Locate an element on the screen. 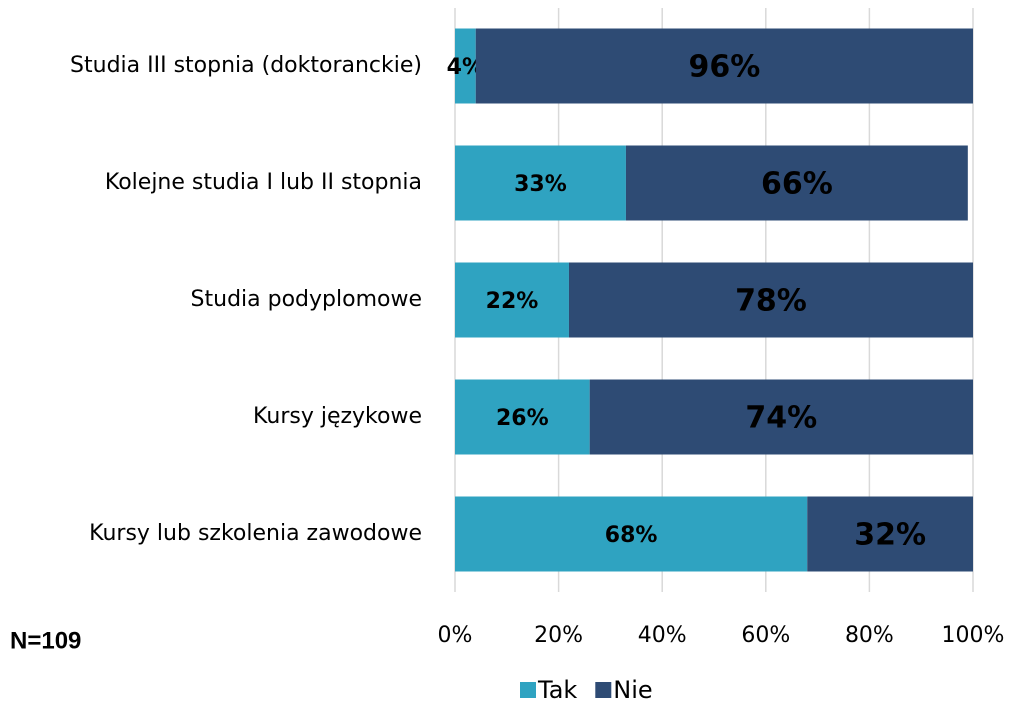 The width and height of the screenshot is (1011, 704). y-tick-label: Kolejne studia I lub II stopnia is located at coordinates (263, 182).